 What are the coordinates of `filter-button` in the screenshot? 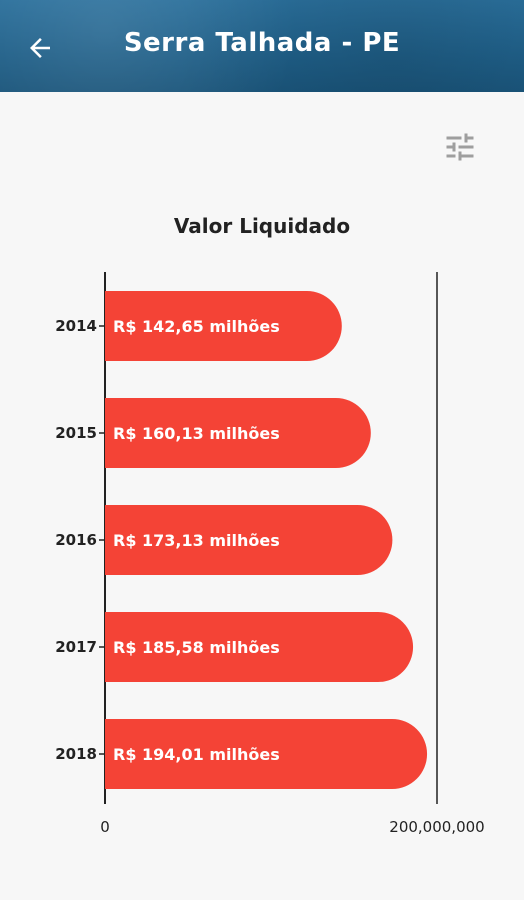 It's located at (460, 147).